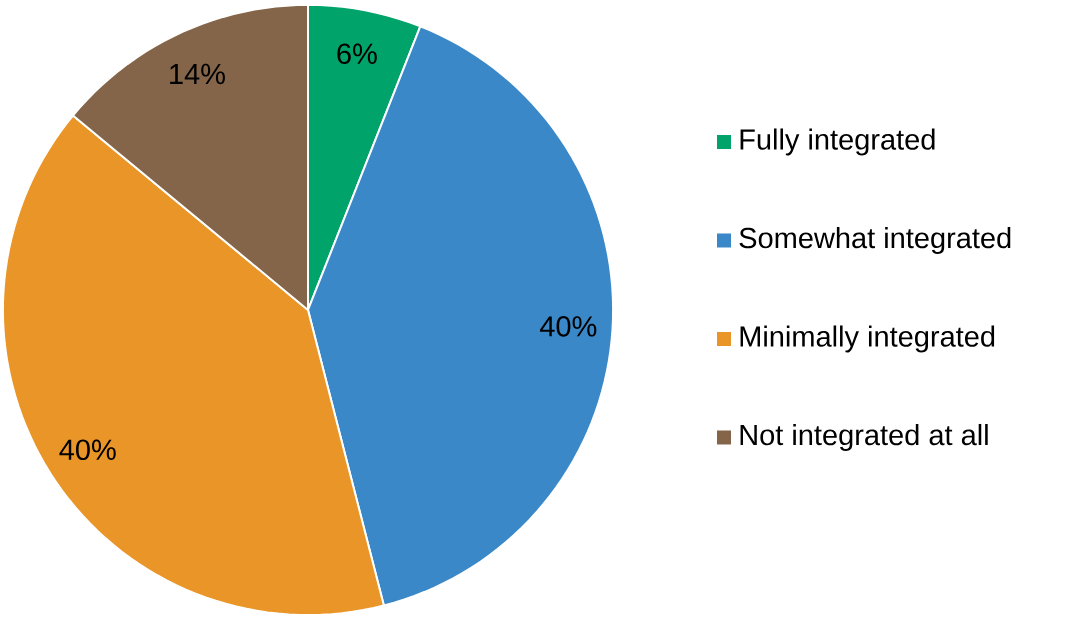  What do you see at coordinates (197, 74) in the screenshot?
I see `data-label: 14%` at bounding box center [197, 74].